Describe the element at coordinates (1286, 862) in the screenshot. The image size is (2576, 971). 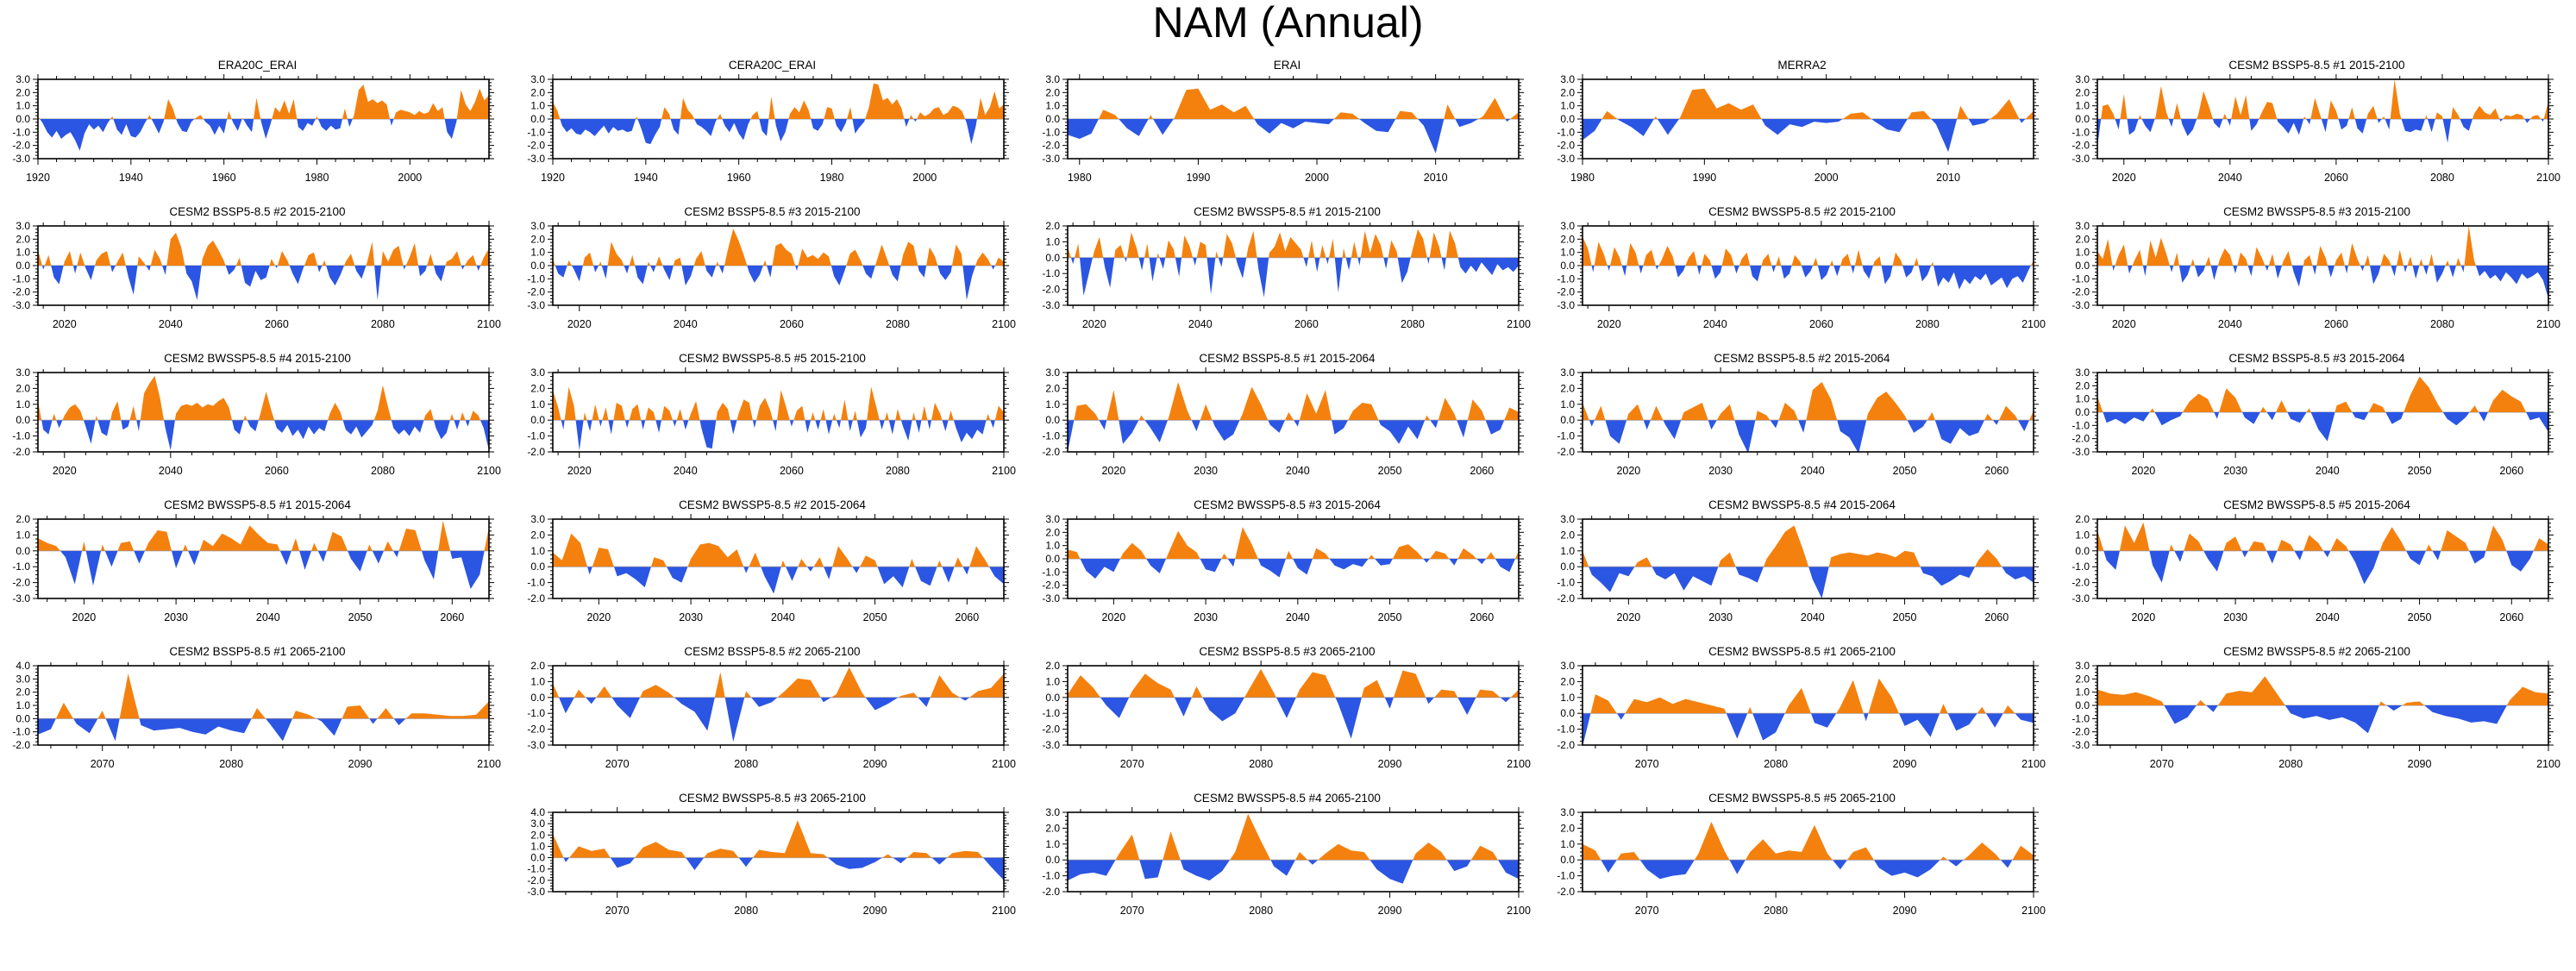
I see `panel-plot: -2.0 -1.0 0.0 1.0 2.0 3.0 2070 2080 2090 2100` at that location.